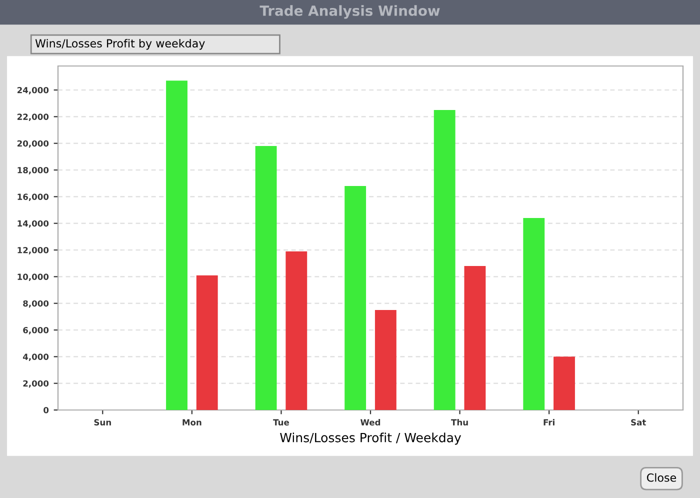  I want to click on x-tick-label: Sun, so click(102, 422).